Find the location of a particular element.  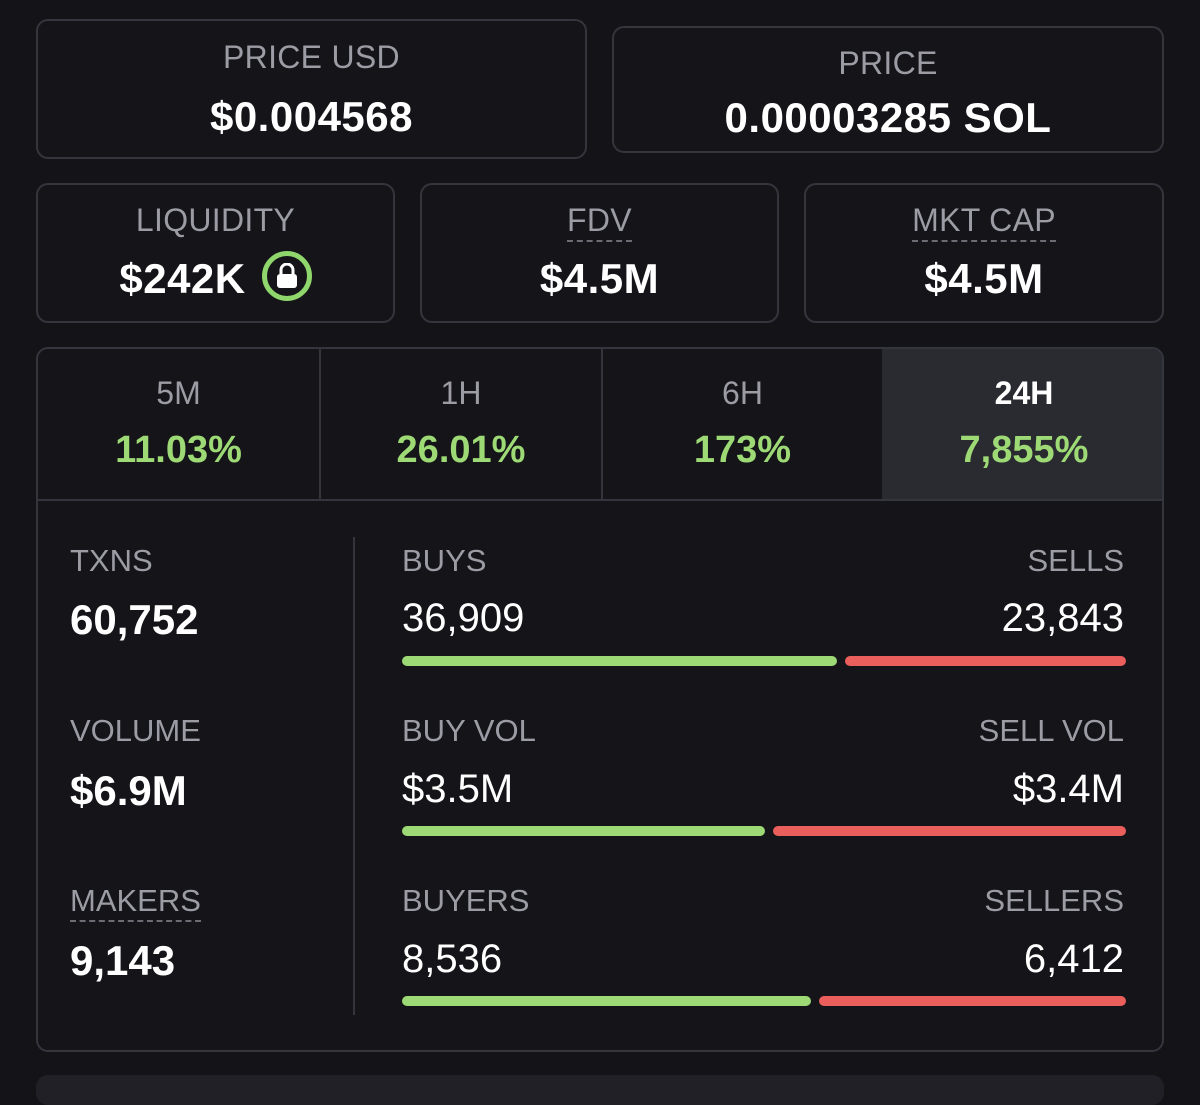

buy-vol-bar is located at coordinates (583, 831).